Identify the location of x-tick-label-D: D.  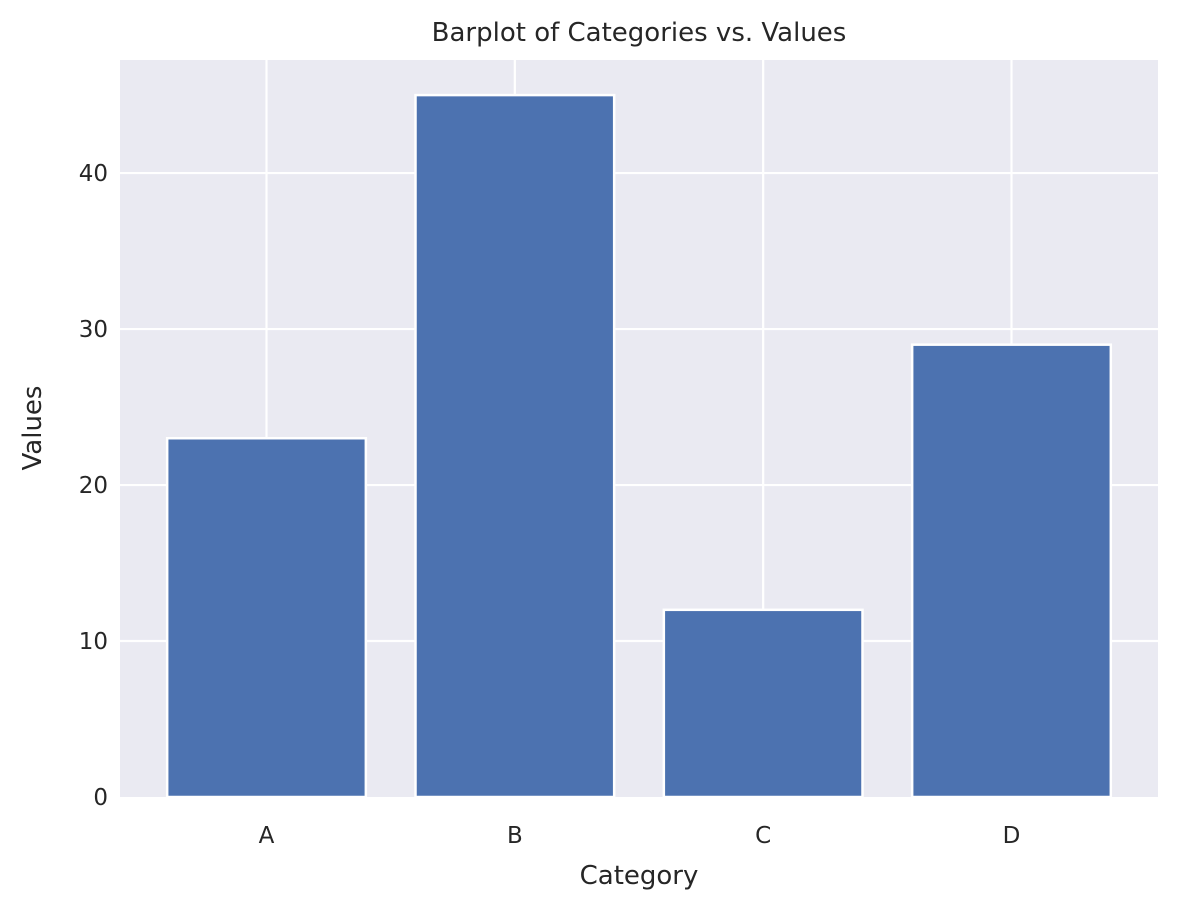
(1012, 836).